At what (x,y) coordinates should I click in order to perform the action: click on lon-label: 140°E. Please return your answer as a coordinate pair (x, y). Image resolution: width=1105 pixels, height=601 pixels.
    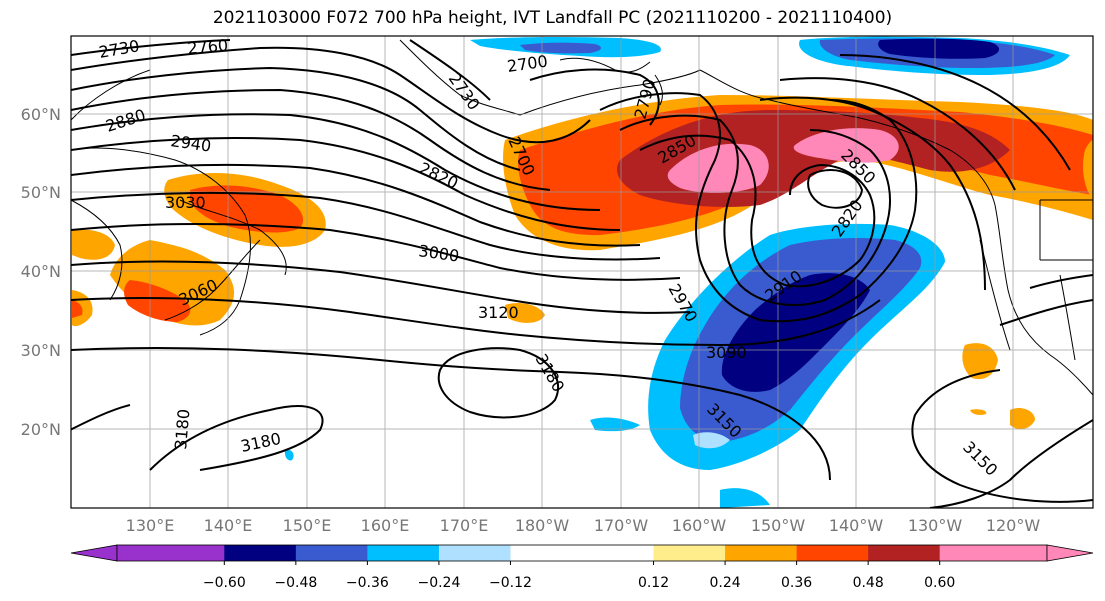
    Looking at the image, I should click on (228, 525).